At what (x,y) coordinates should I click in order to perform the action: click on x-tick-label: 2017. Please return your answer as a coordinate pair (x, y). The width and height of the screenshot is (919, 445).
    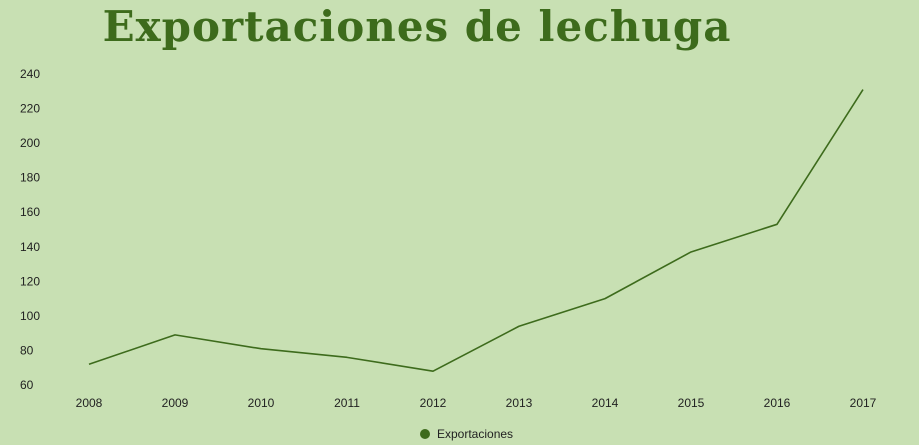
    Looking at the image, I should click on (863, 403).